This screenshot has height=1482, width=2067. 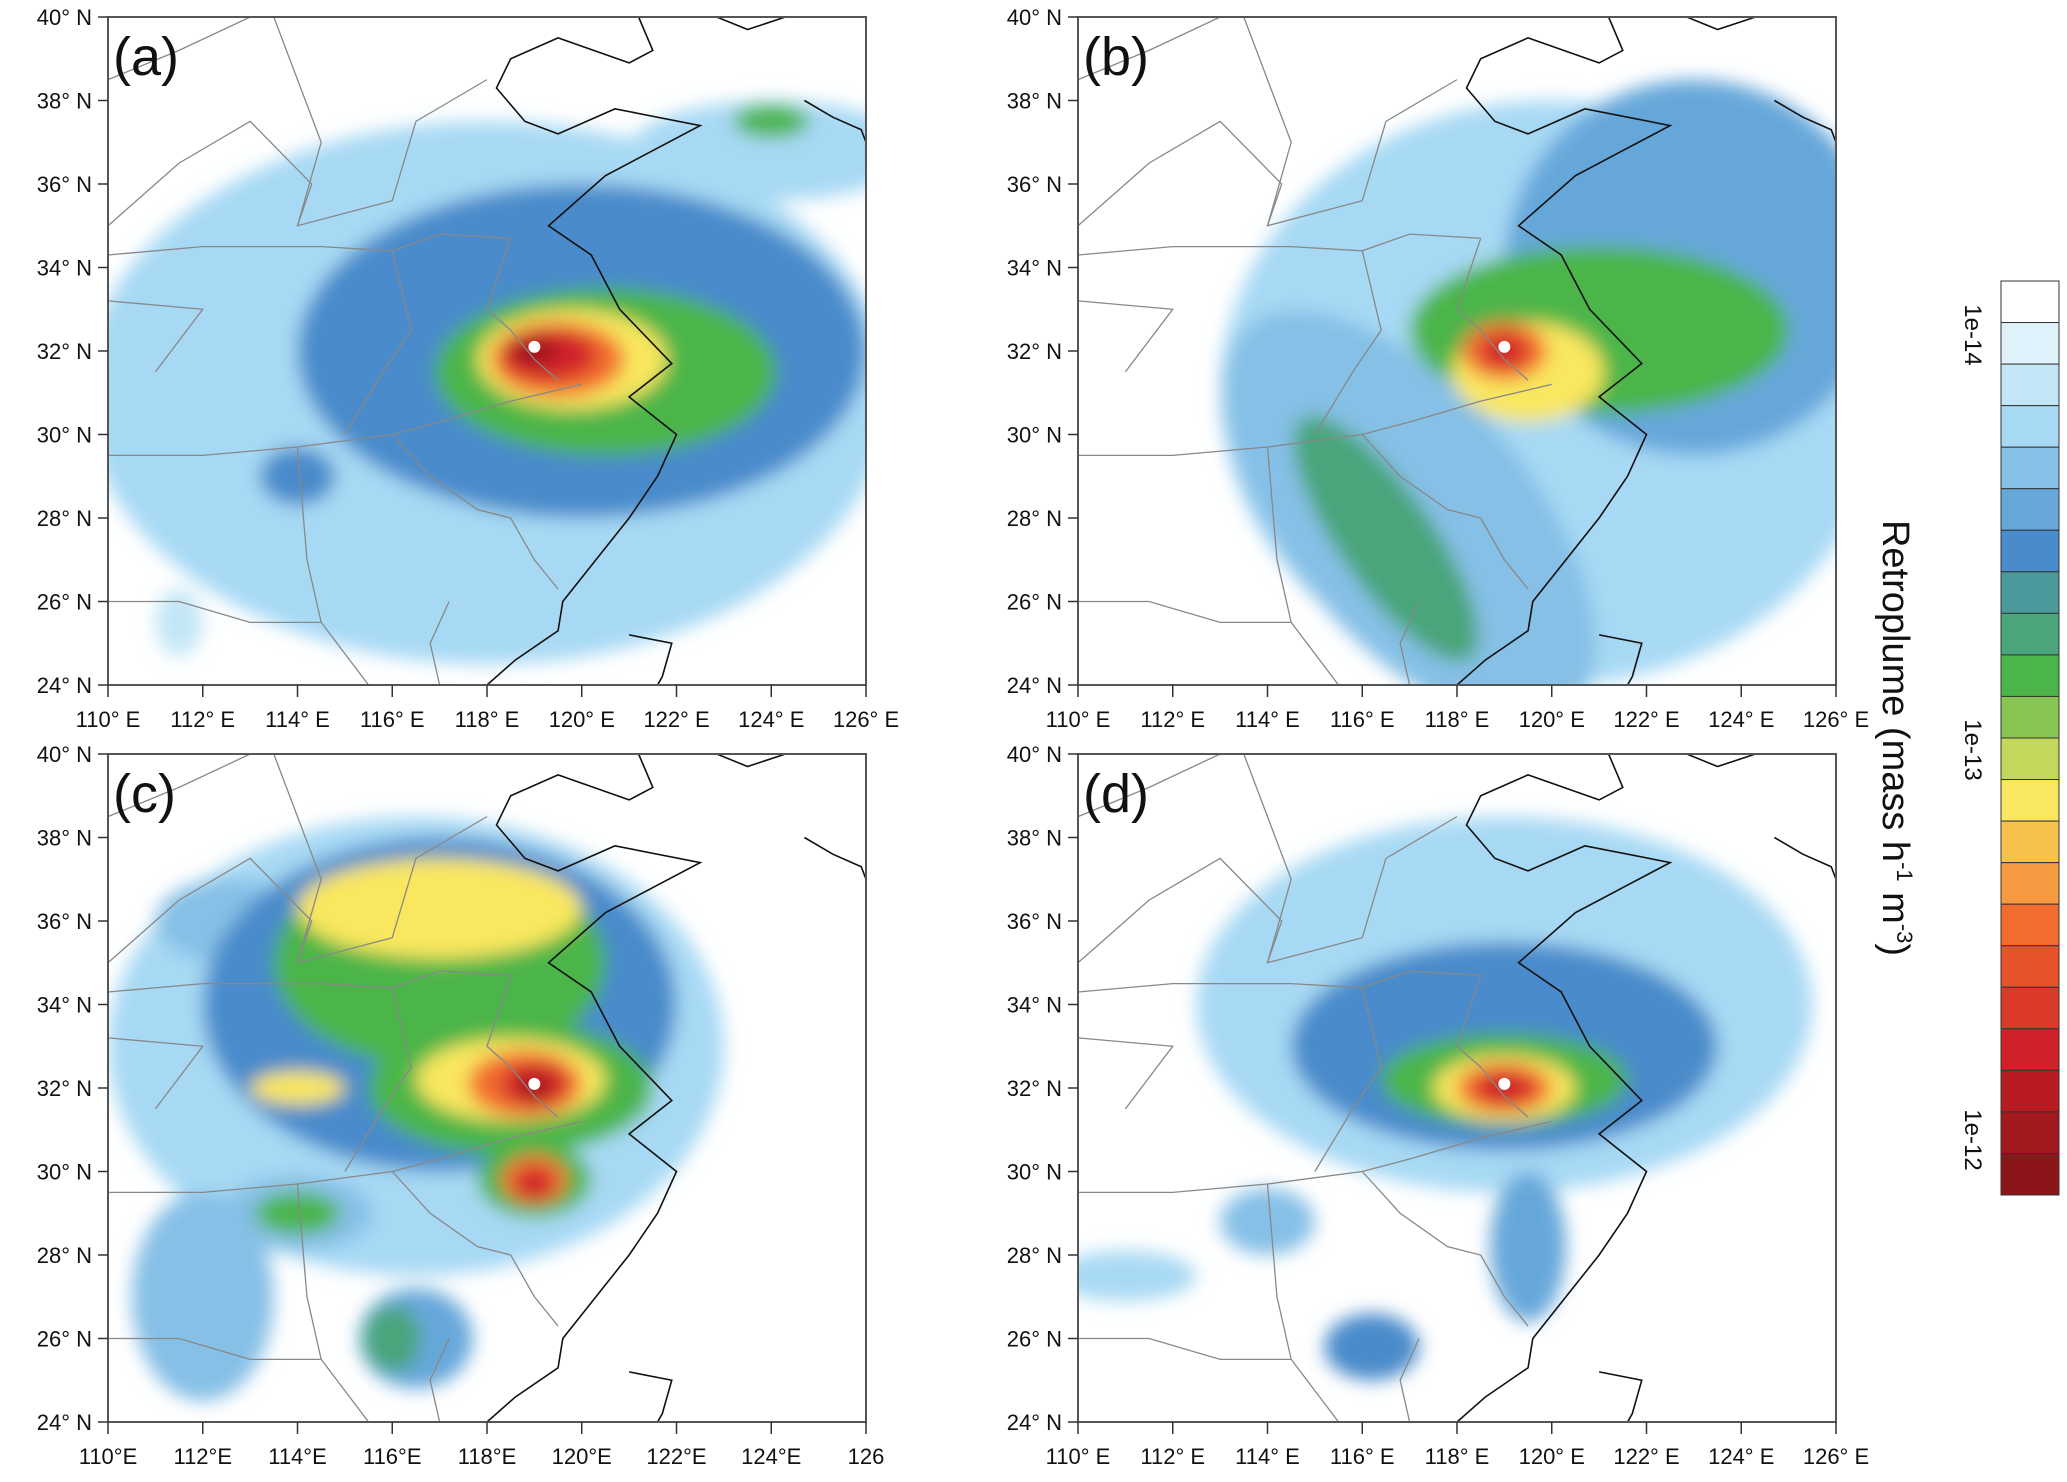 What do you see at coordinates (1362, 719) in the screenshot?
I see `lon-tick-label: 116° E` at bounding box center [1362, 719].